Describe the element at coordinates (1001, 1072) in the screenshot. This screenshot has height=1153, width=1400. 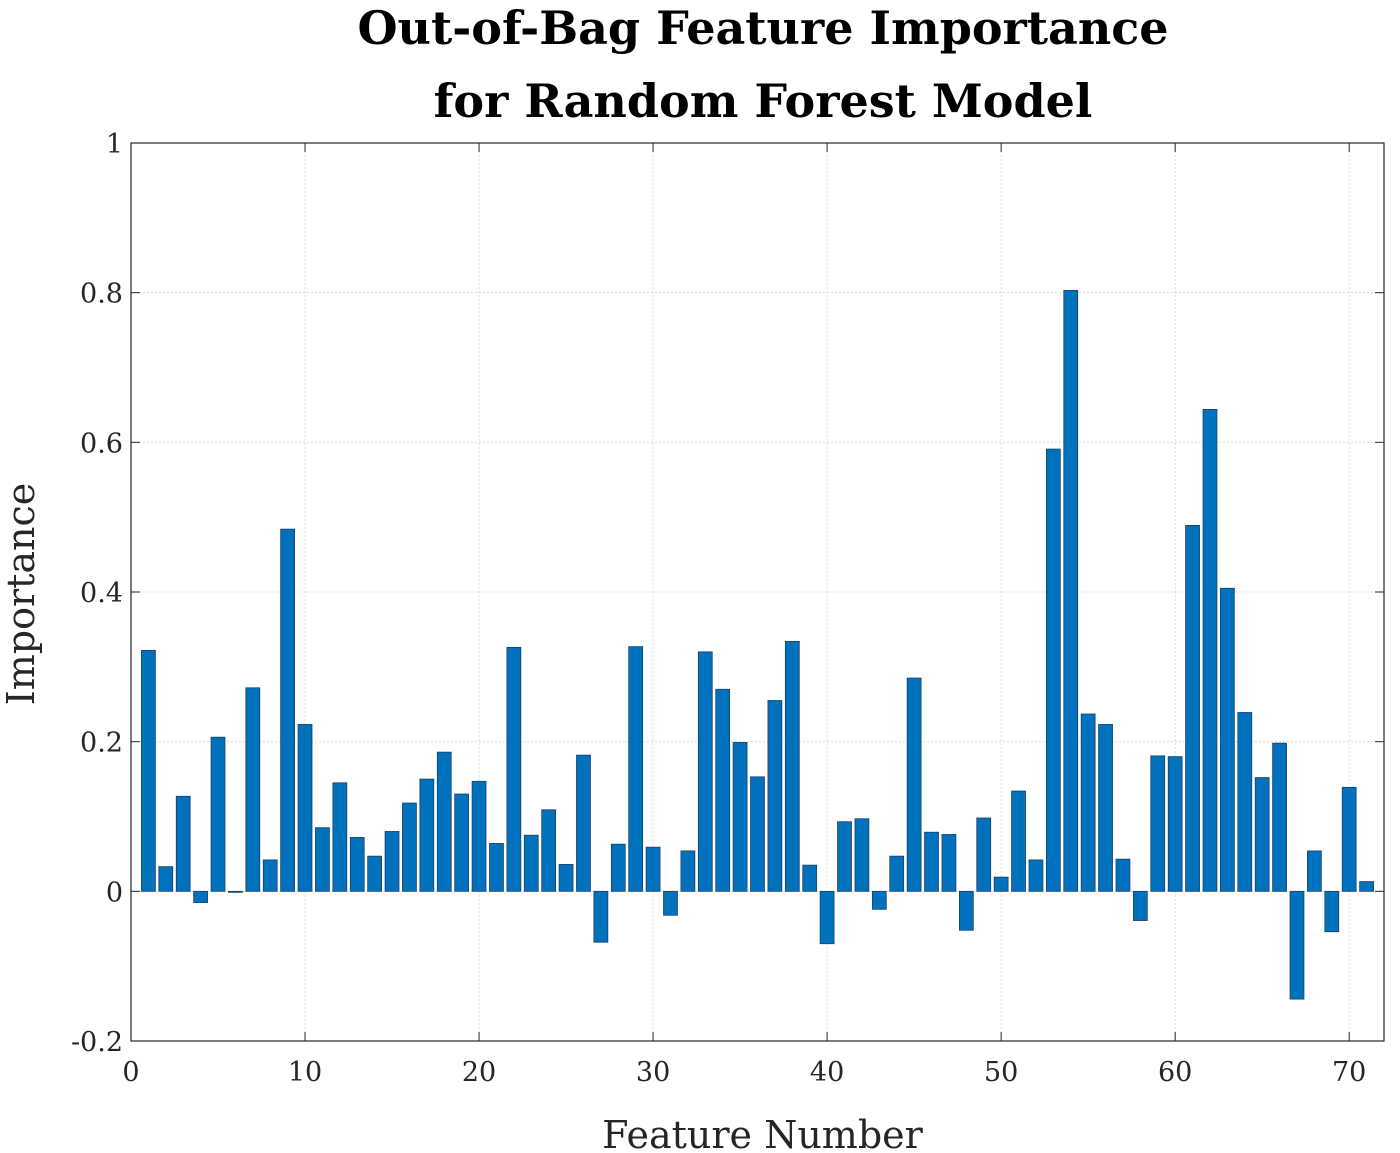
I see `x-tick-label: 50` at that location.